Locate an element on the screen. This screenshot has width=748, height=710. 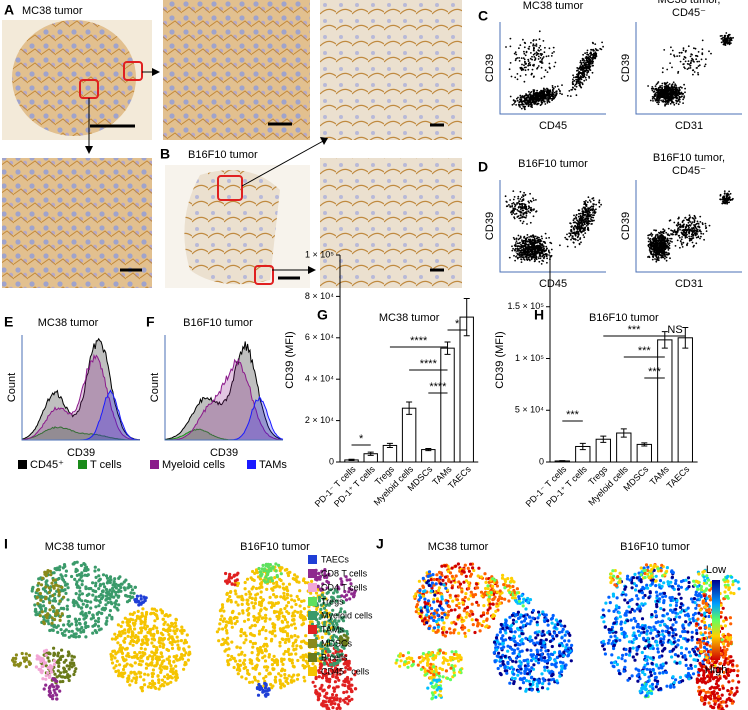
tsne-map is located at coordinates (101, 630).